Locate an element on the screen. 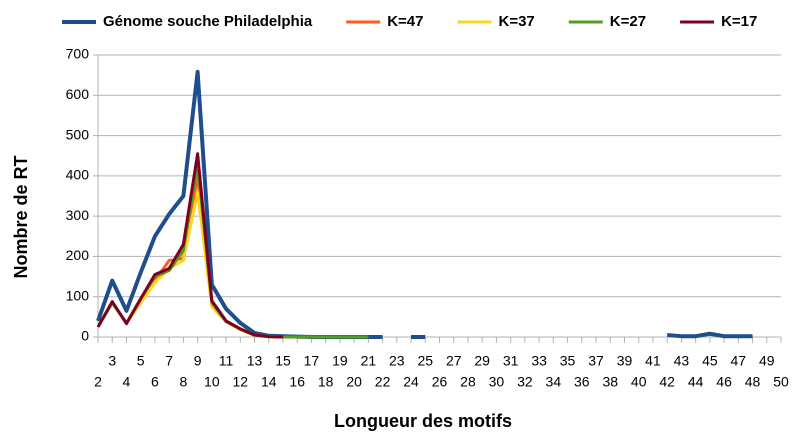 This screenshot has width=793, height=433. x-tick-label: 17 is located at coordinates (312, 361).